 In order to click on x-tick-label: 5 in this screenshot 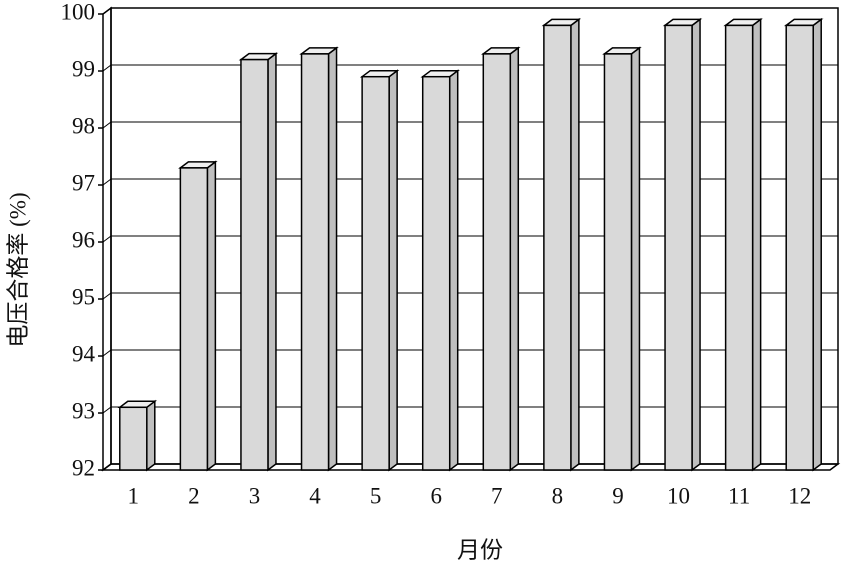, I will do `click(376, 495)`.